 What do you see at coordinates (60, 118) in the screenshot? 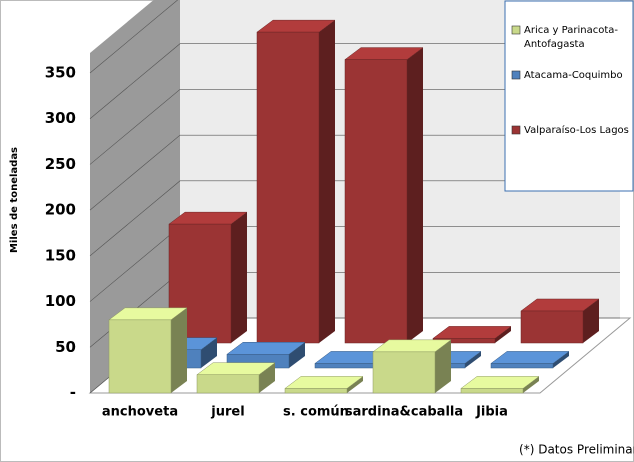
I see `y-tick-label: 300` at bounding box center [60, 118].